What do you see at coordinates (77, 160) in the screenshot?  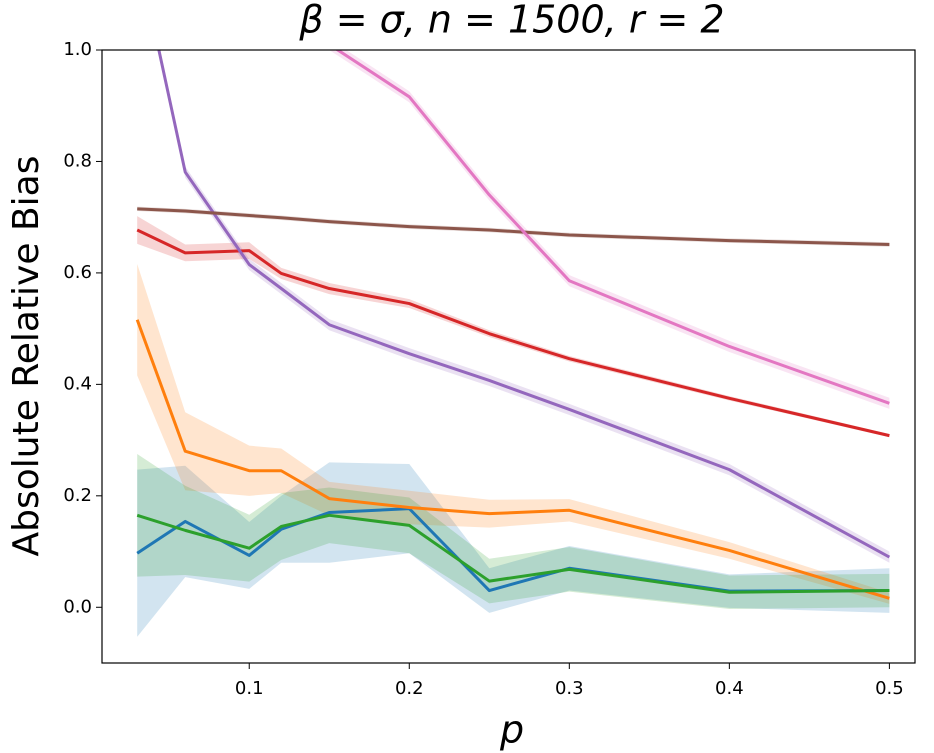 I see `y-tick-label: 0.8` at bounding box center [77, 160].